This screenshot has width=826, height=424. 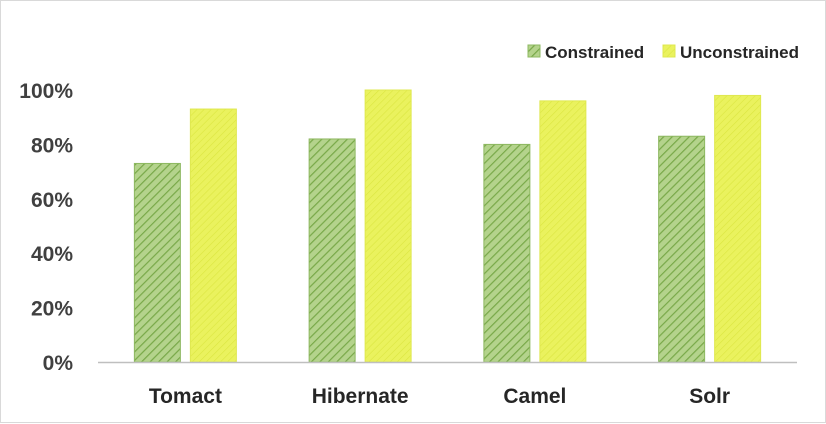 What do you see at coordinates (52, 309) in the screenshot?
I see `y-tick-label: 20%` at bounding box center [52, 309].